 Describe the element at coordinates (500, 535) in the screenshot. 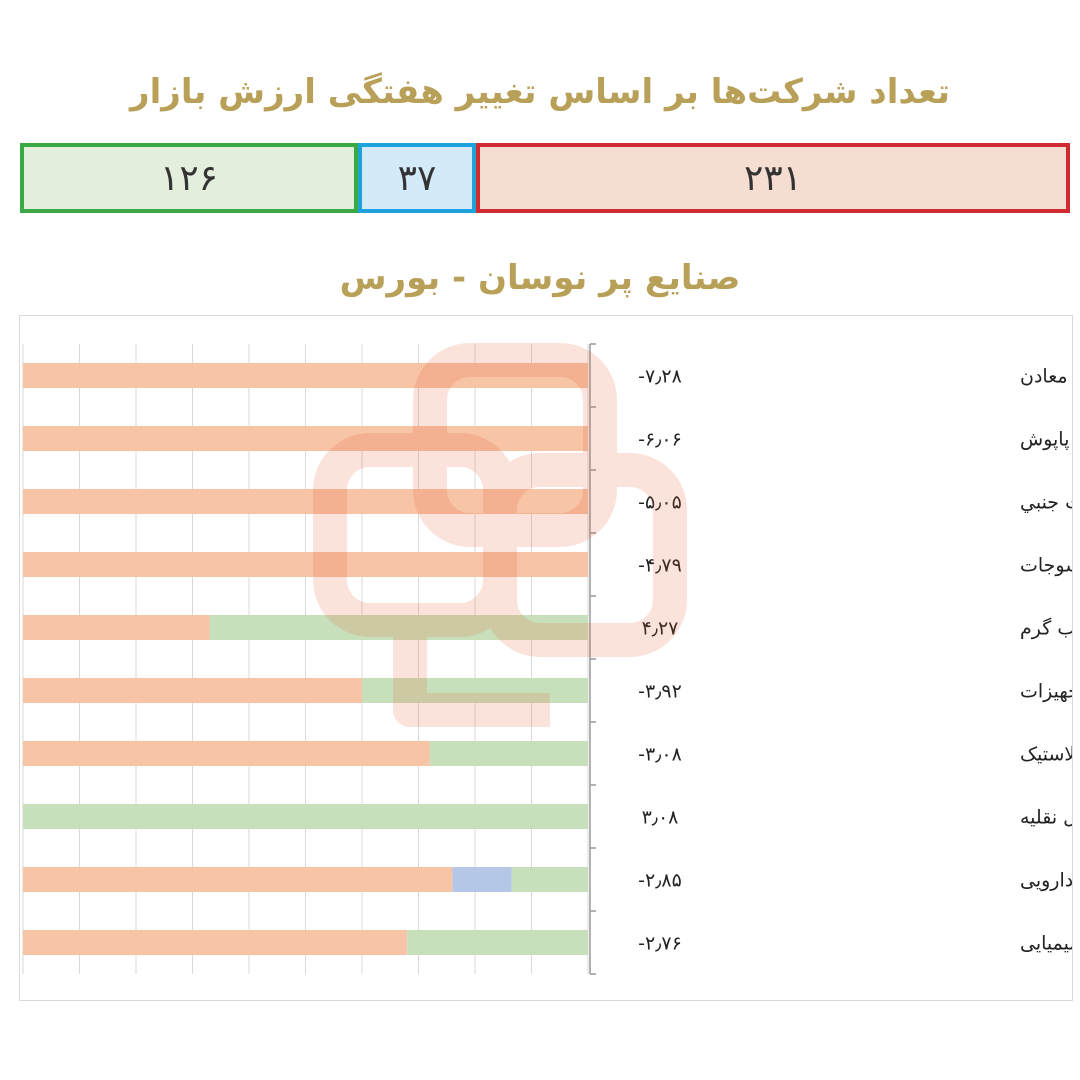

I see `watermark-logo` at that location.